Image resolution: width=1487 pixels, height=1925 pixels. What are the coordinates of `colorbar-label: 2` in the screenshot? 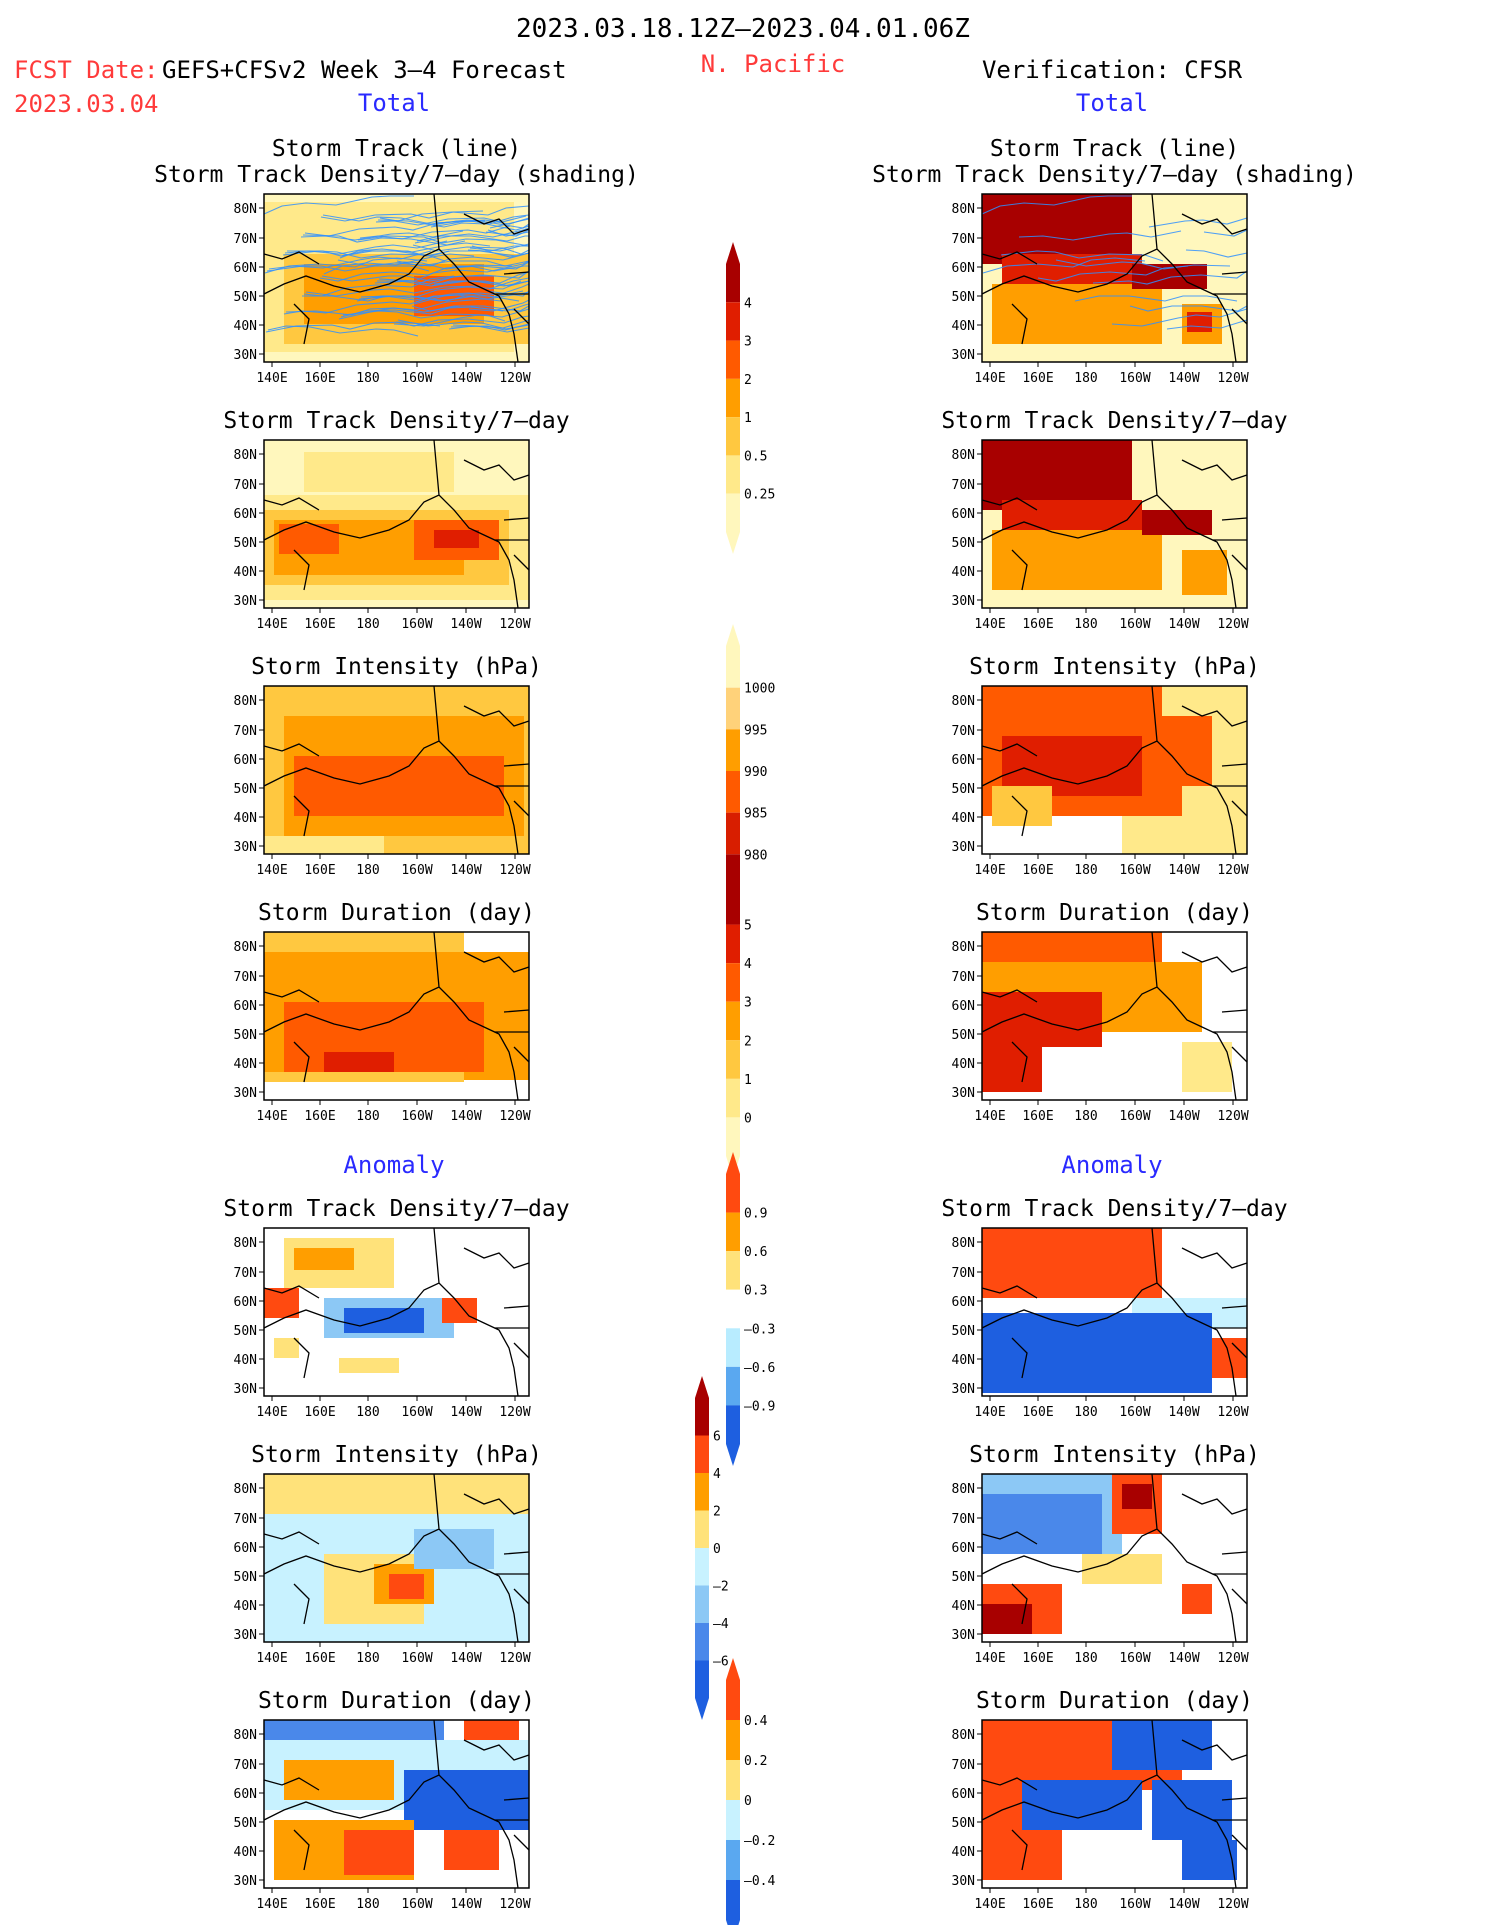 It's located at (748, 1041).